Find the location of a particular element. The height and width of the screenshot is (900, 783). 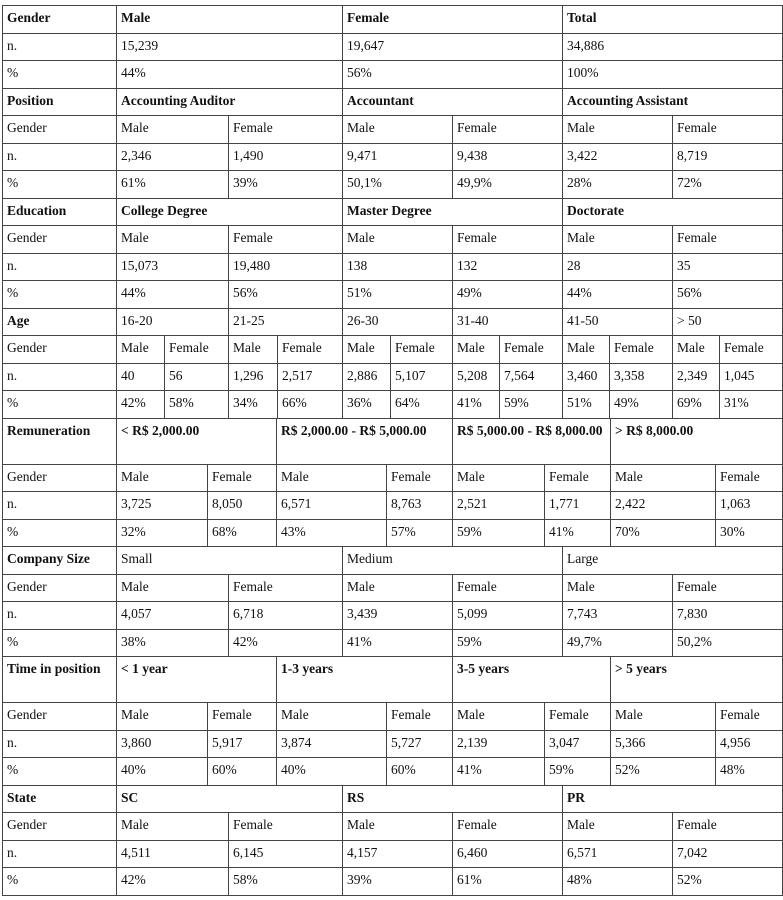

table-row: n. 4,511 6,145 4,157 6,460 6,571 7,042 is located at coordinates (393, 854).